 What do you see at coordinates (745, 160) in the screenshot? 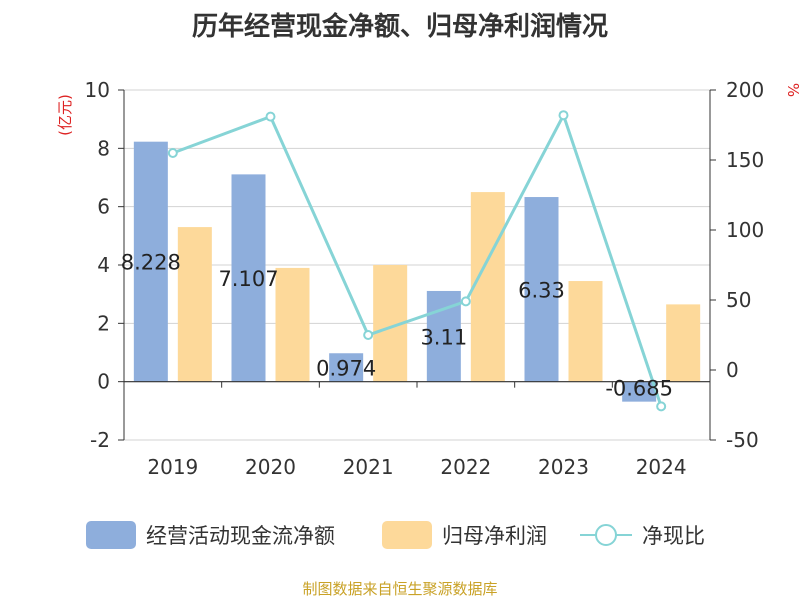
I see `right-tick-label: 150` at bounding box center [745, 160].